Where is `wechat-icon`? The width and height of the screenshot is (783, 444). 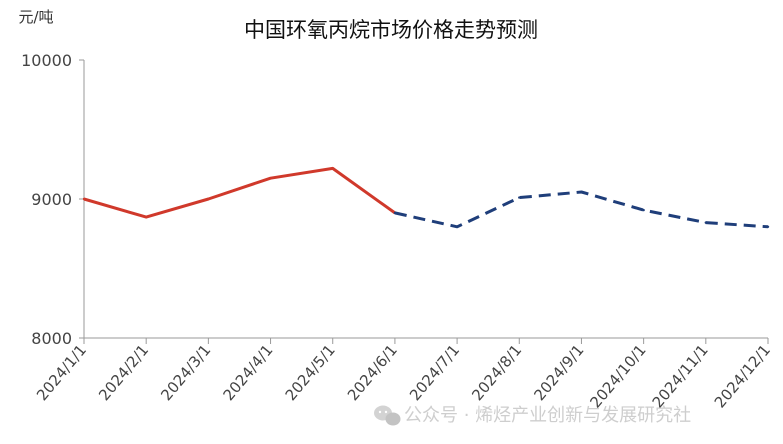
wechat-icon is located at coordinates (387, 415).